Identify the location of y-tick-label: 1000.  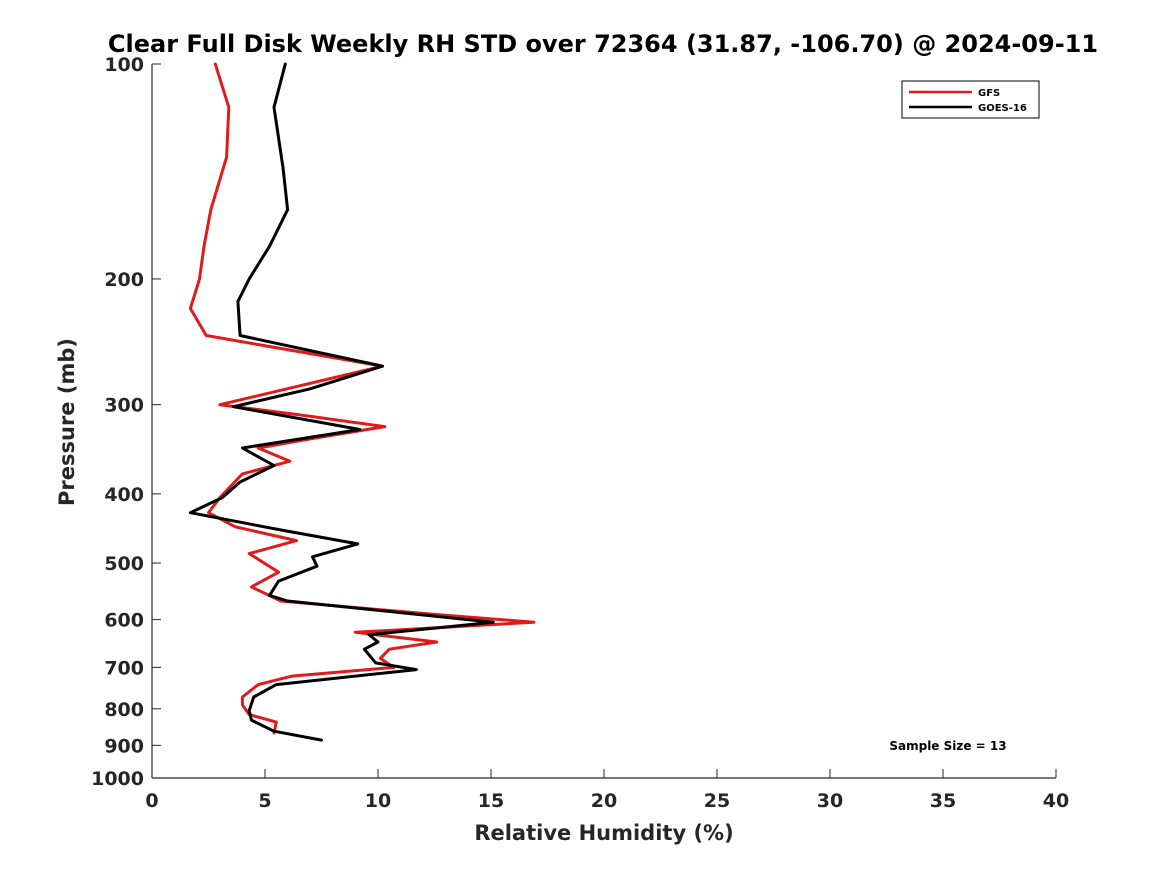
(117, 779).